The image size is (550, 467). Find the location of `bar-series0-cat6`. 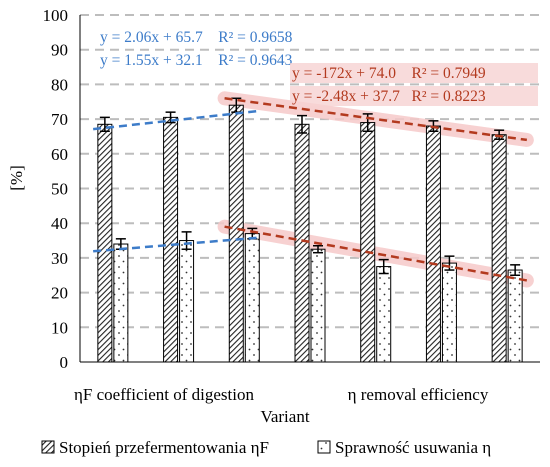

bar-series0-cat6 is located at coordinates (433, 244).